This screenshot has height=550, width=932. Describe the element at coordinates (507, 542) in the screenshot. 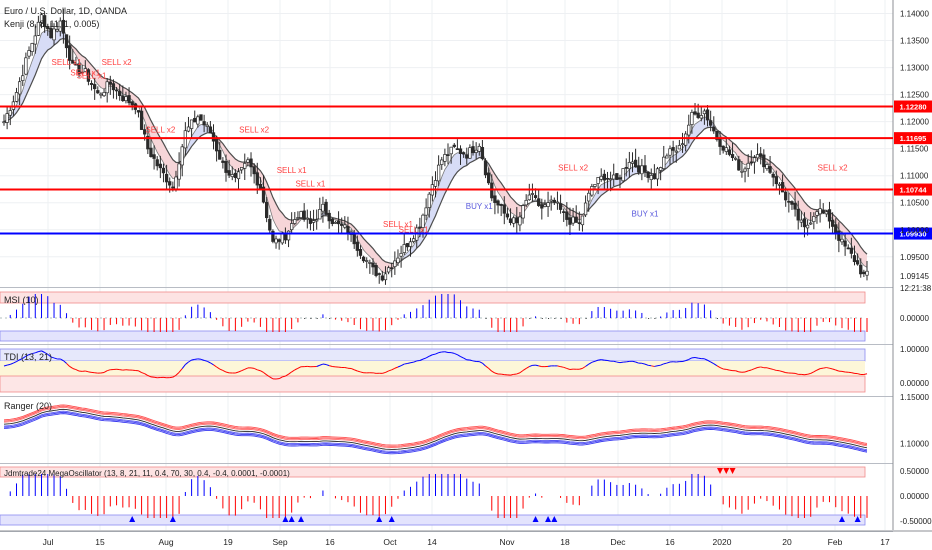

I see `x-tick-label: Nov` at that location.